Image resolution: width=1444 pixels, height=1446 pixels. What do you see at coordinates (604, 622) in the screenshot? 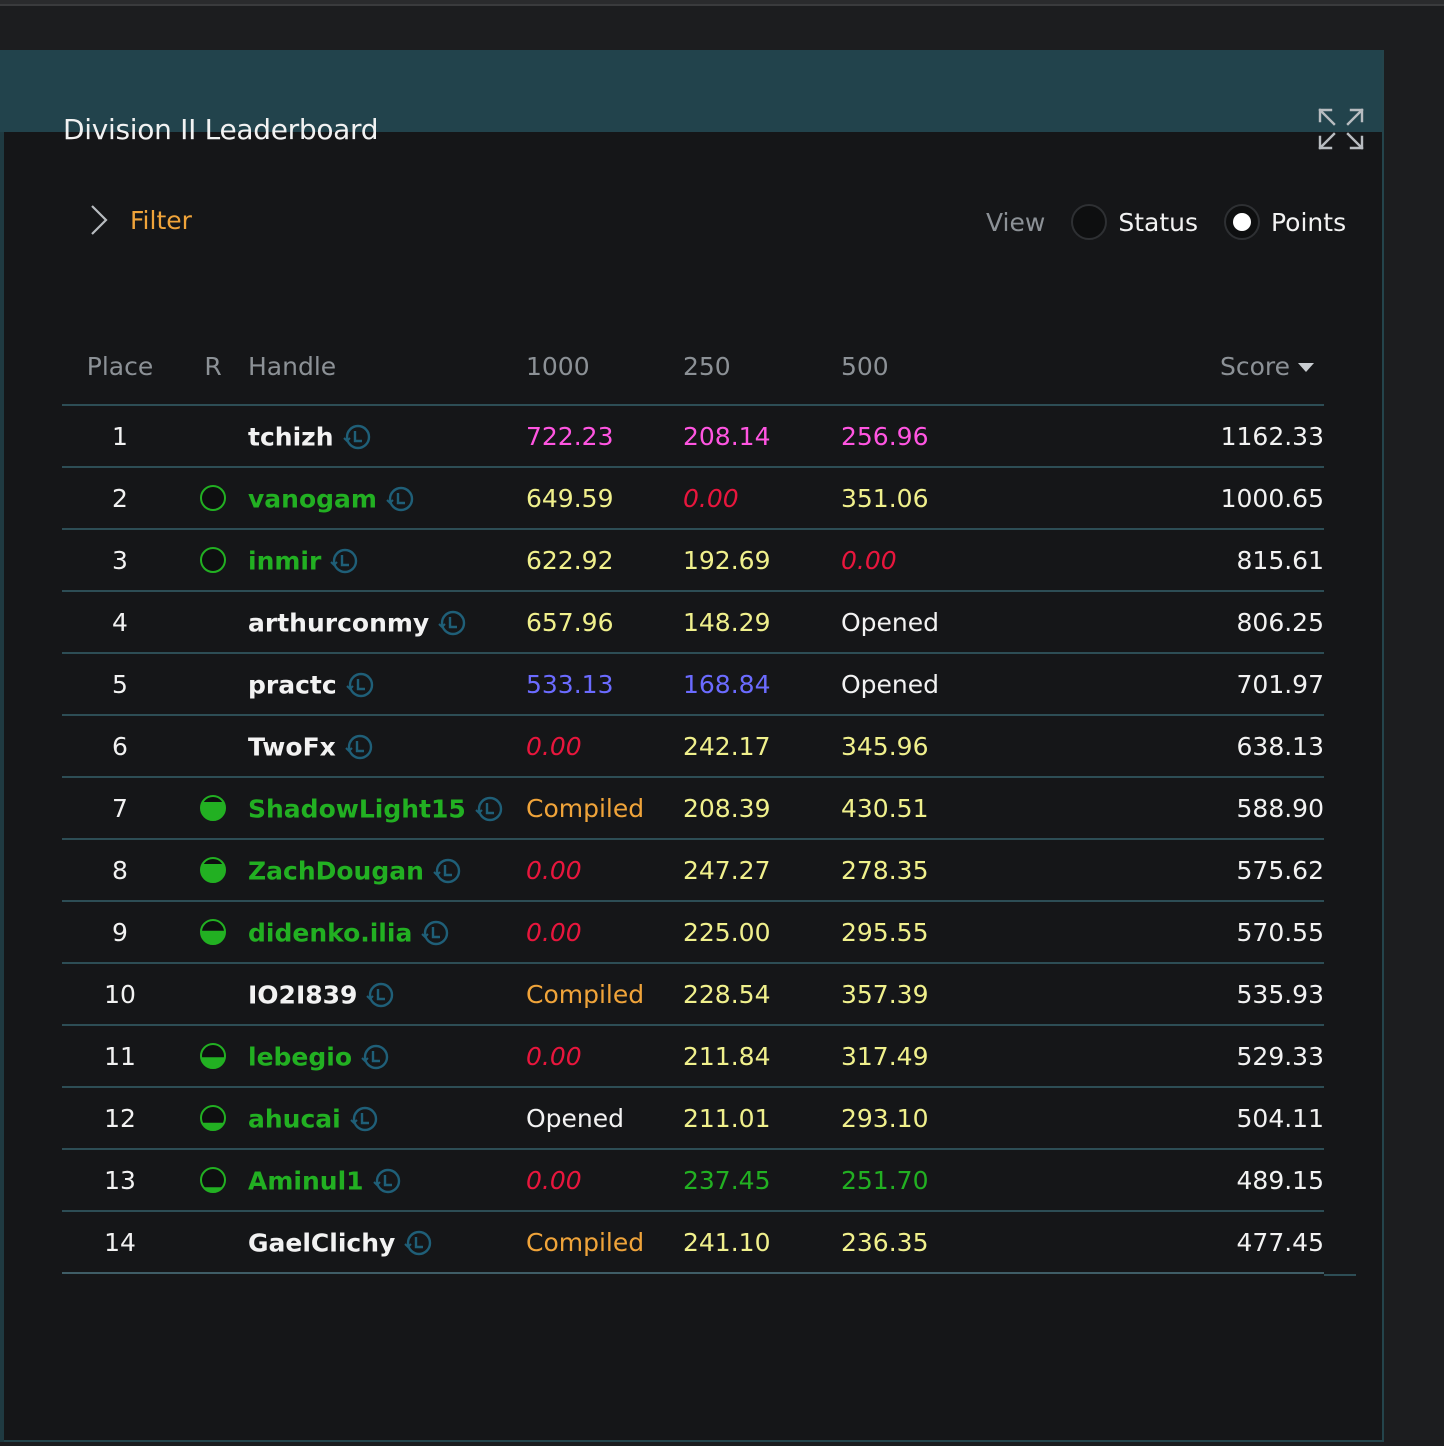
I see `problem-1000-cell: 657.96` at bounding box center [604, 622].